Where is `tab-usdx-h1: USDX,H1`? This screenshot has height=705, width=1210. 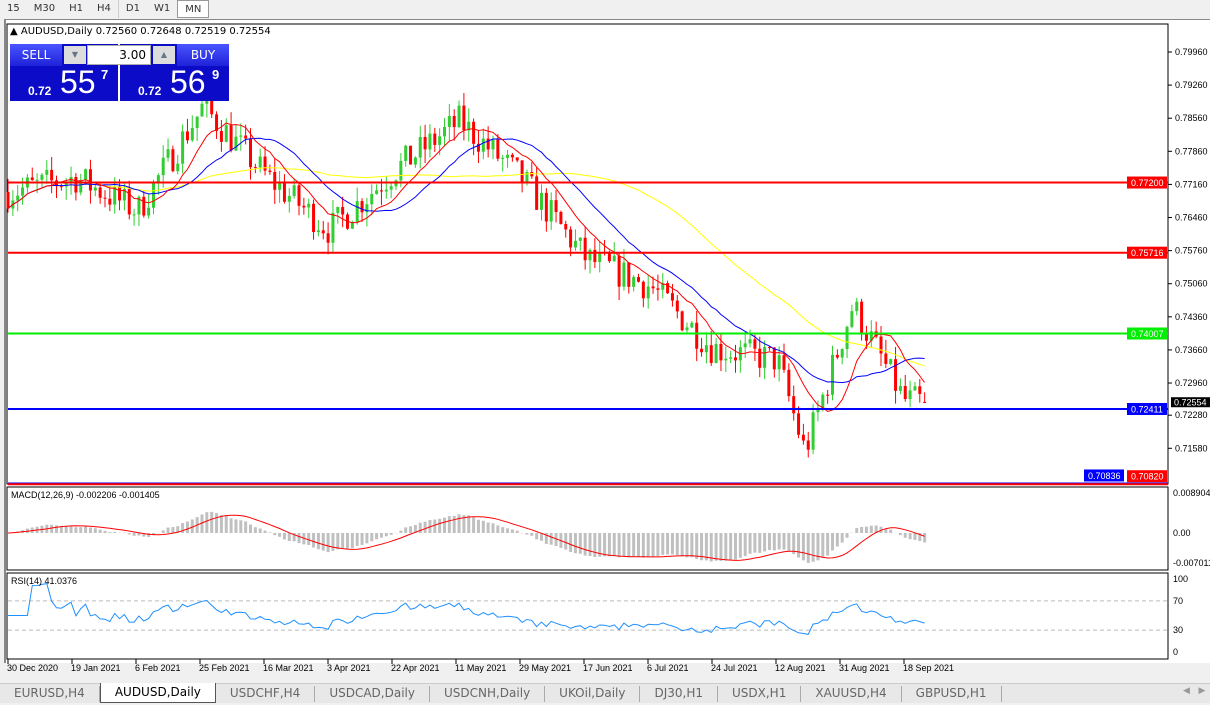
tab-usdx-h1: USDX,H1 is located at coordinates (760, 694).